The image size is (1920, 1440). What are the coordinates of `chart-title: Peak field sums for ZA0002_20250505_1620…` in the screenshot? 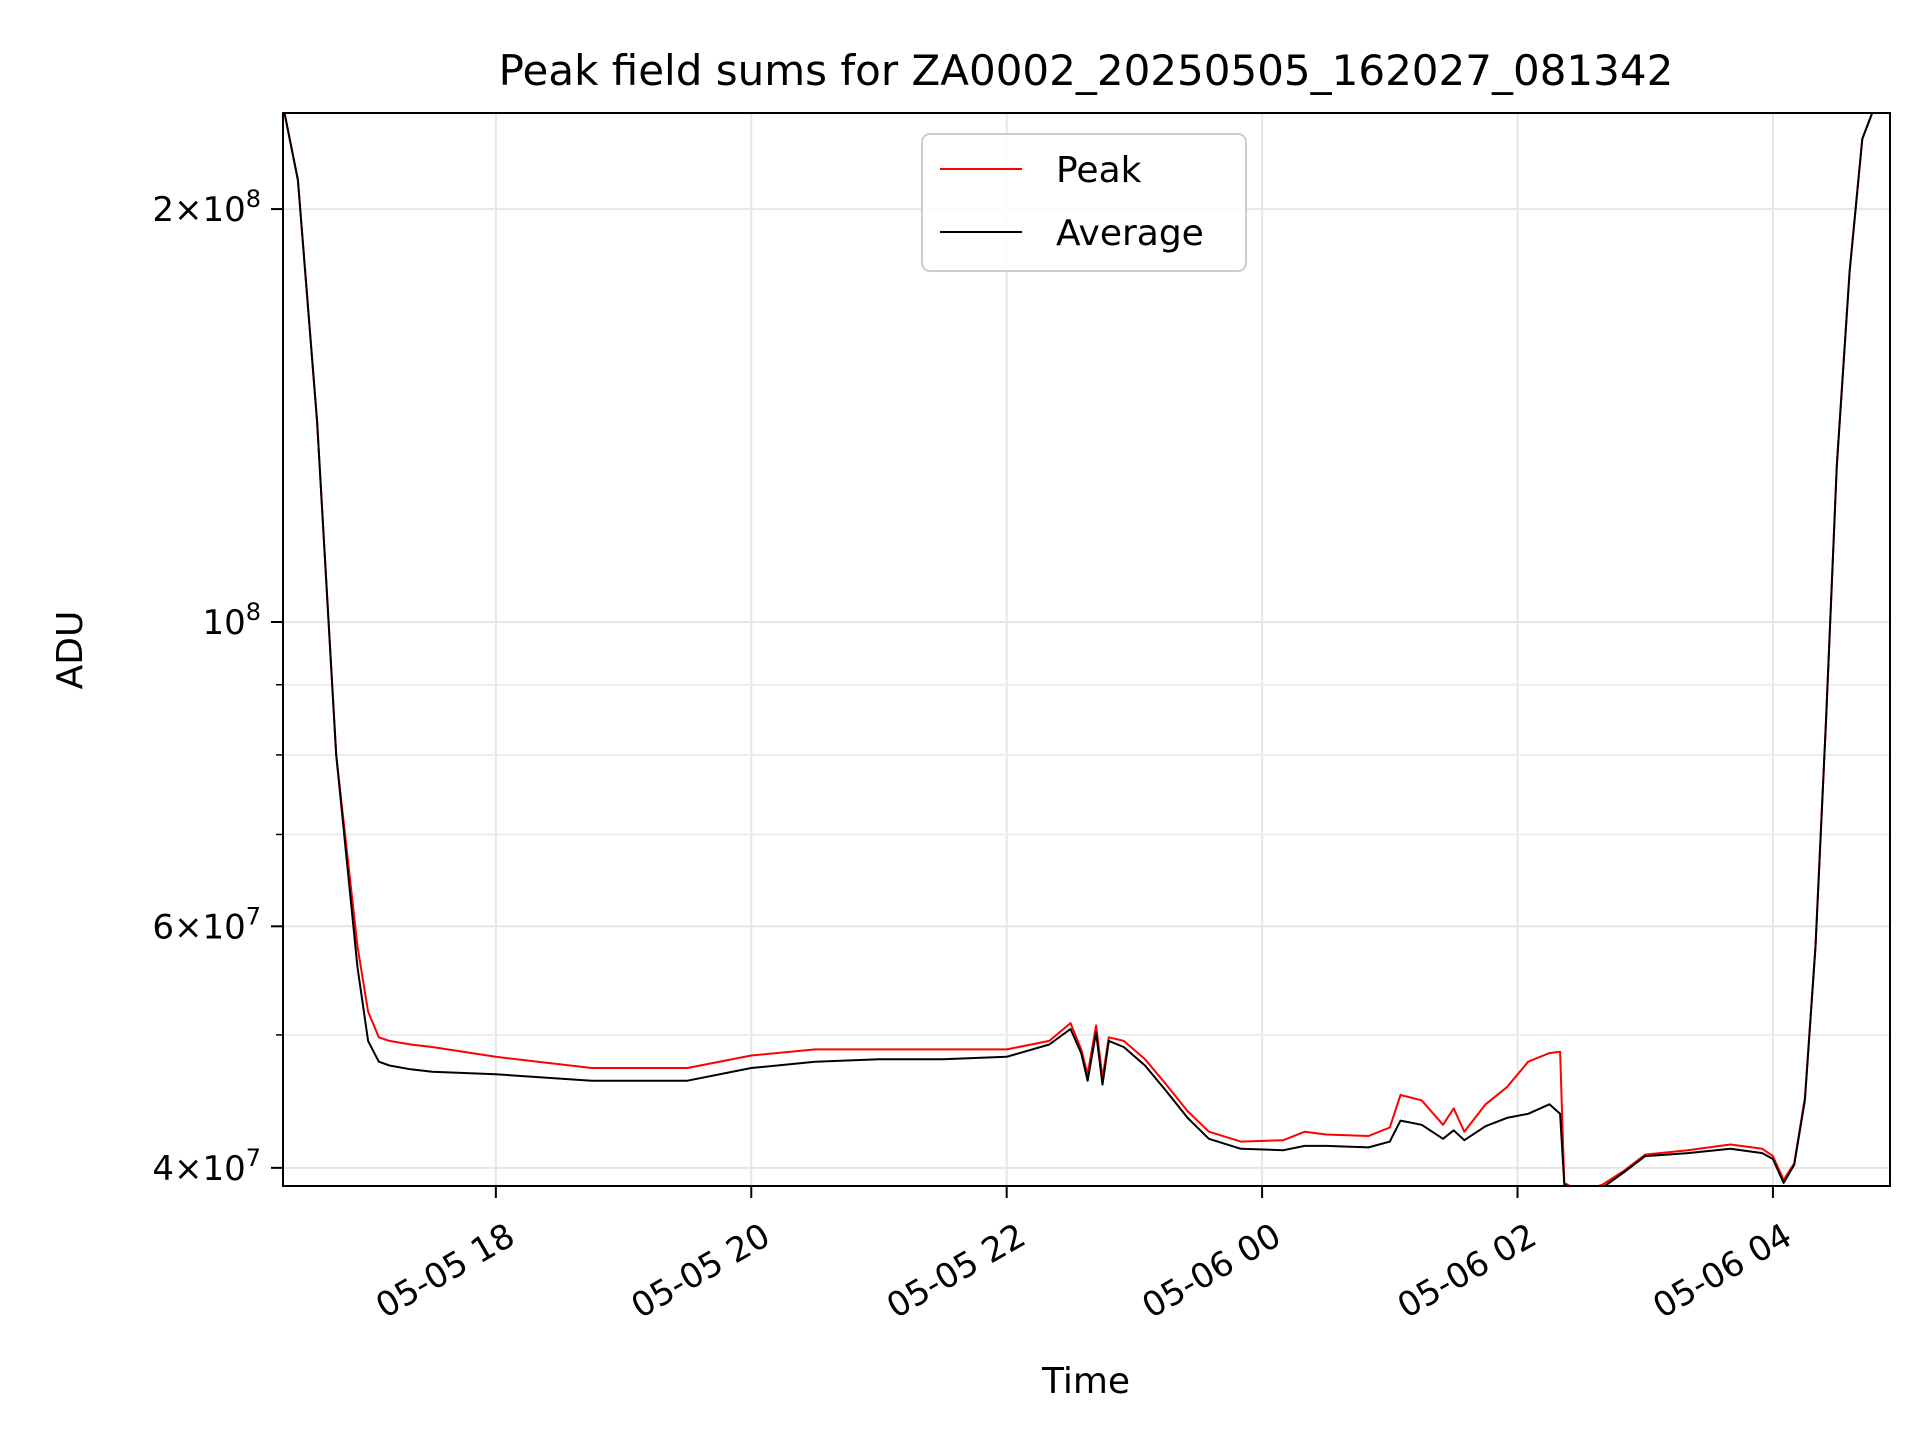 It's located at (1086, 70).